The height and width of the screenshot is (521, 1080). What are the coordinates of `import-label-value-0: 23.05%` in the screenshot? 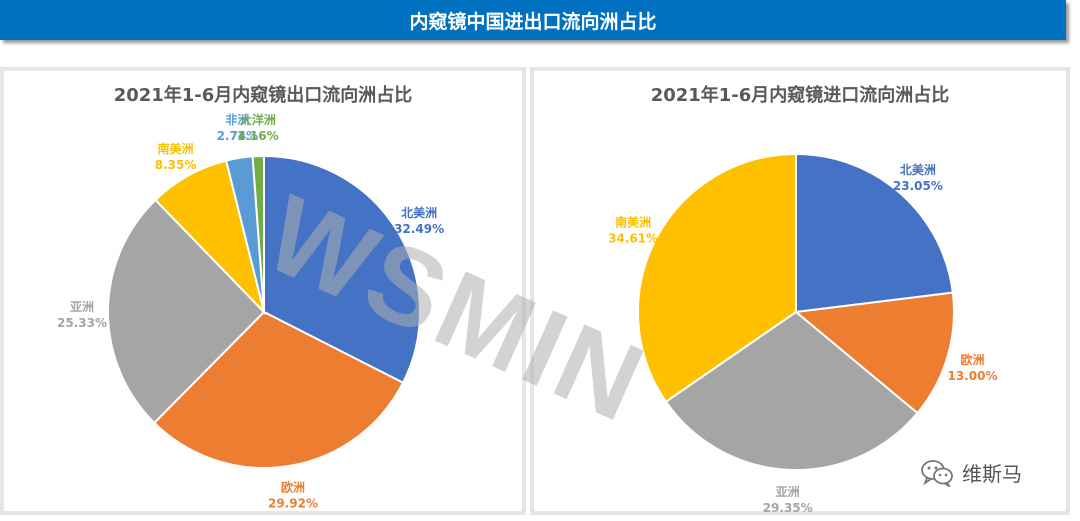 It's located at (918, 186).